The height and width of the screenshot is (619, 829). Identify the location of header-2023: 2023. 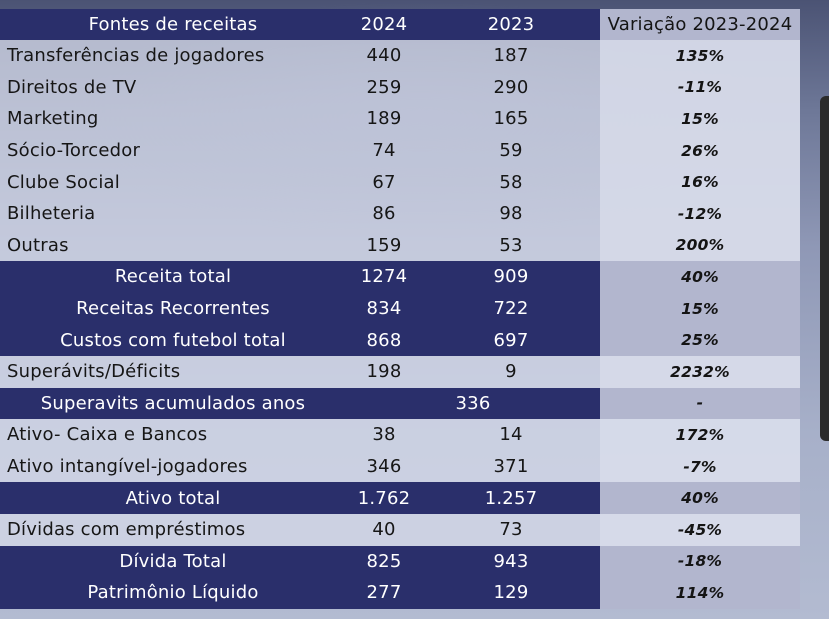
(511, 24).